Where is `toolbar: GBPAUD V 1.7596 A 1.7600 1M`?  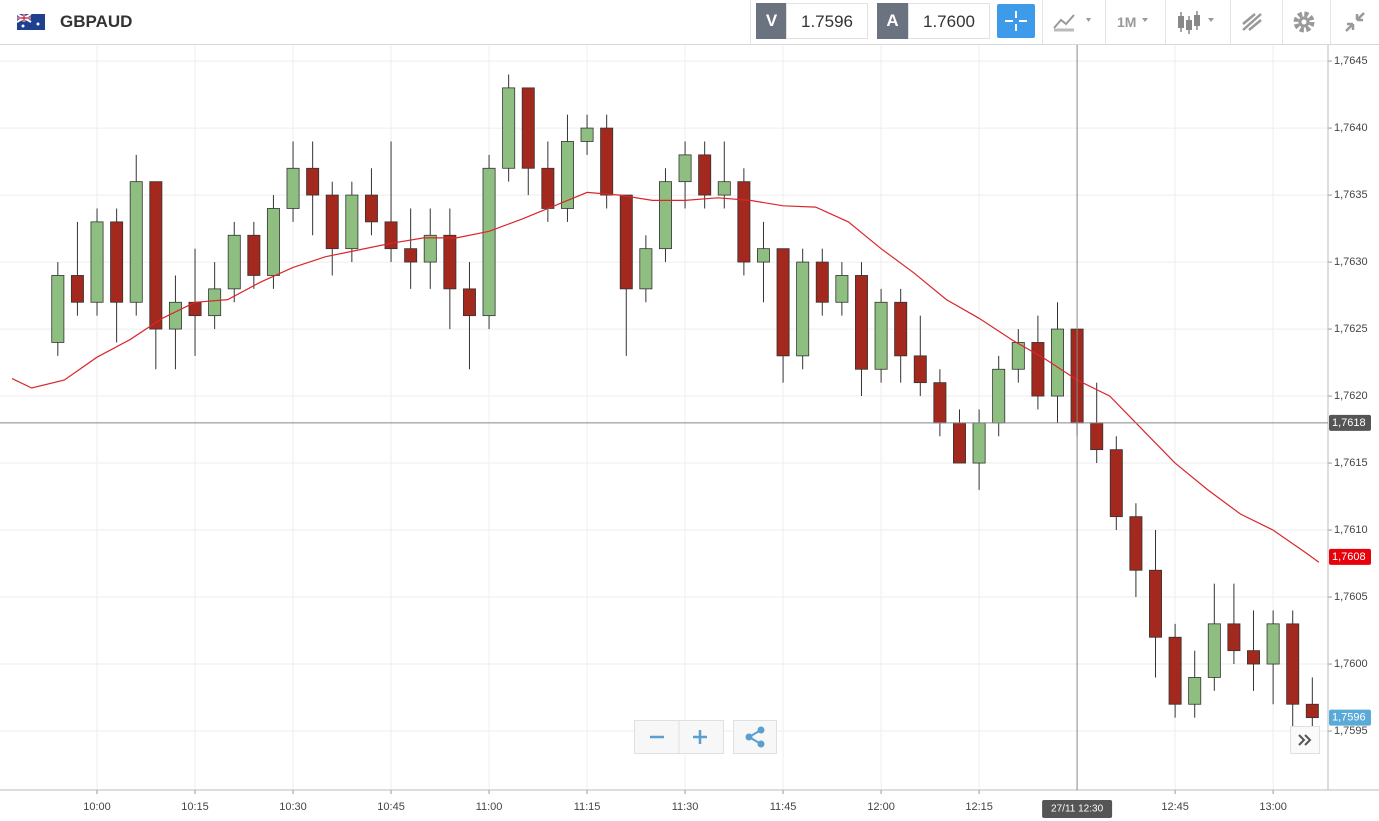
toolbar: GBPAUD V 1.7596 A 1.7600 1M is located at coordinates (689, 22).